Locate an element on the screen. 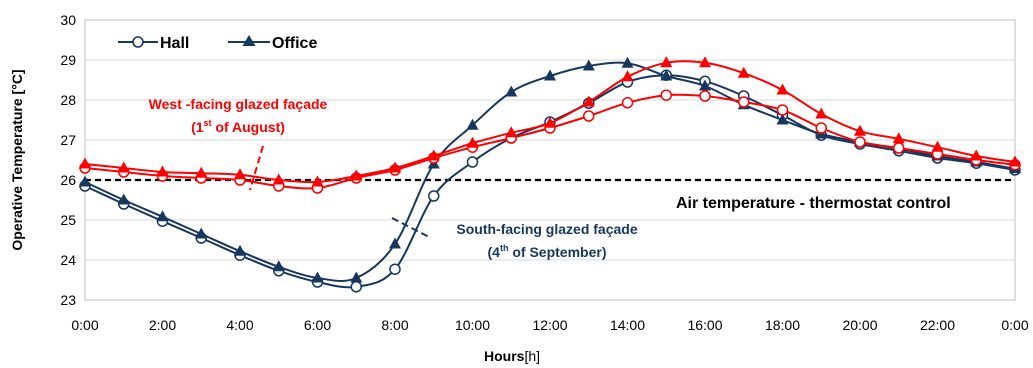 The height and width of the screenshot is (368, 1033). x-axis-title: Hours[h] is located at coordinates (512, 356).